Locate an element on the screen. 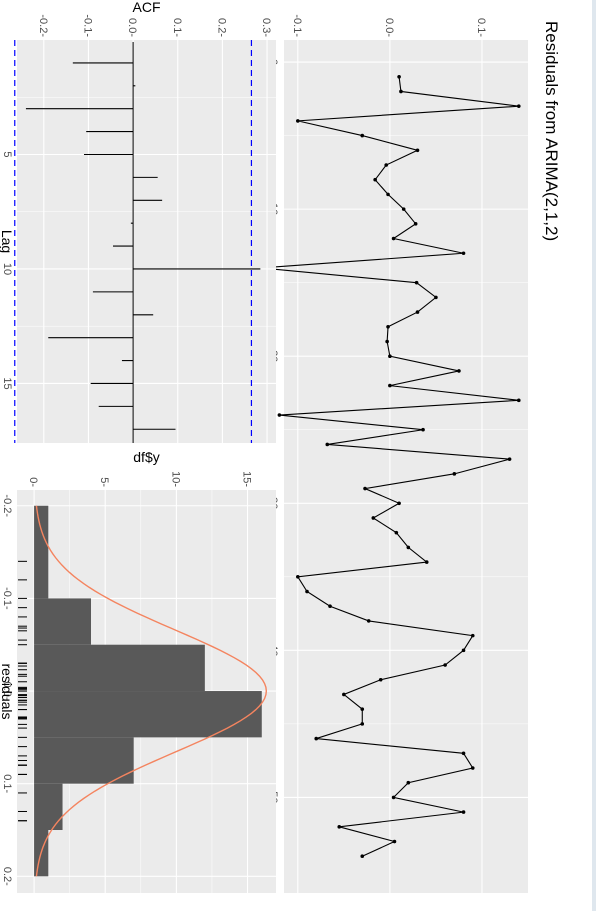  x-tick-label: 5 is located at coordinates (7, 154).